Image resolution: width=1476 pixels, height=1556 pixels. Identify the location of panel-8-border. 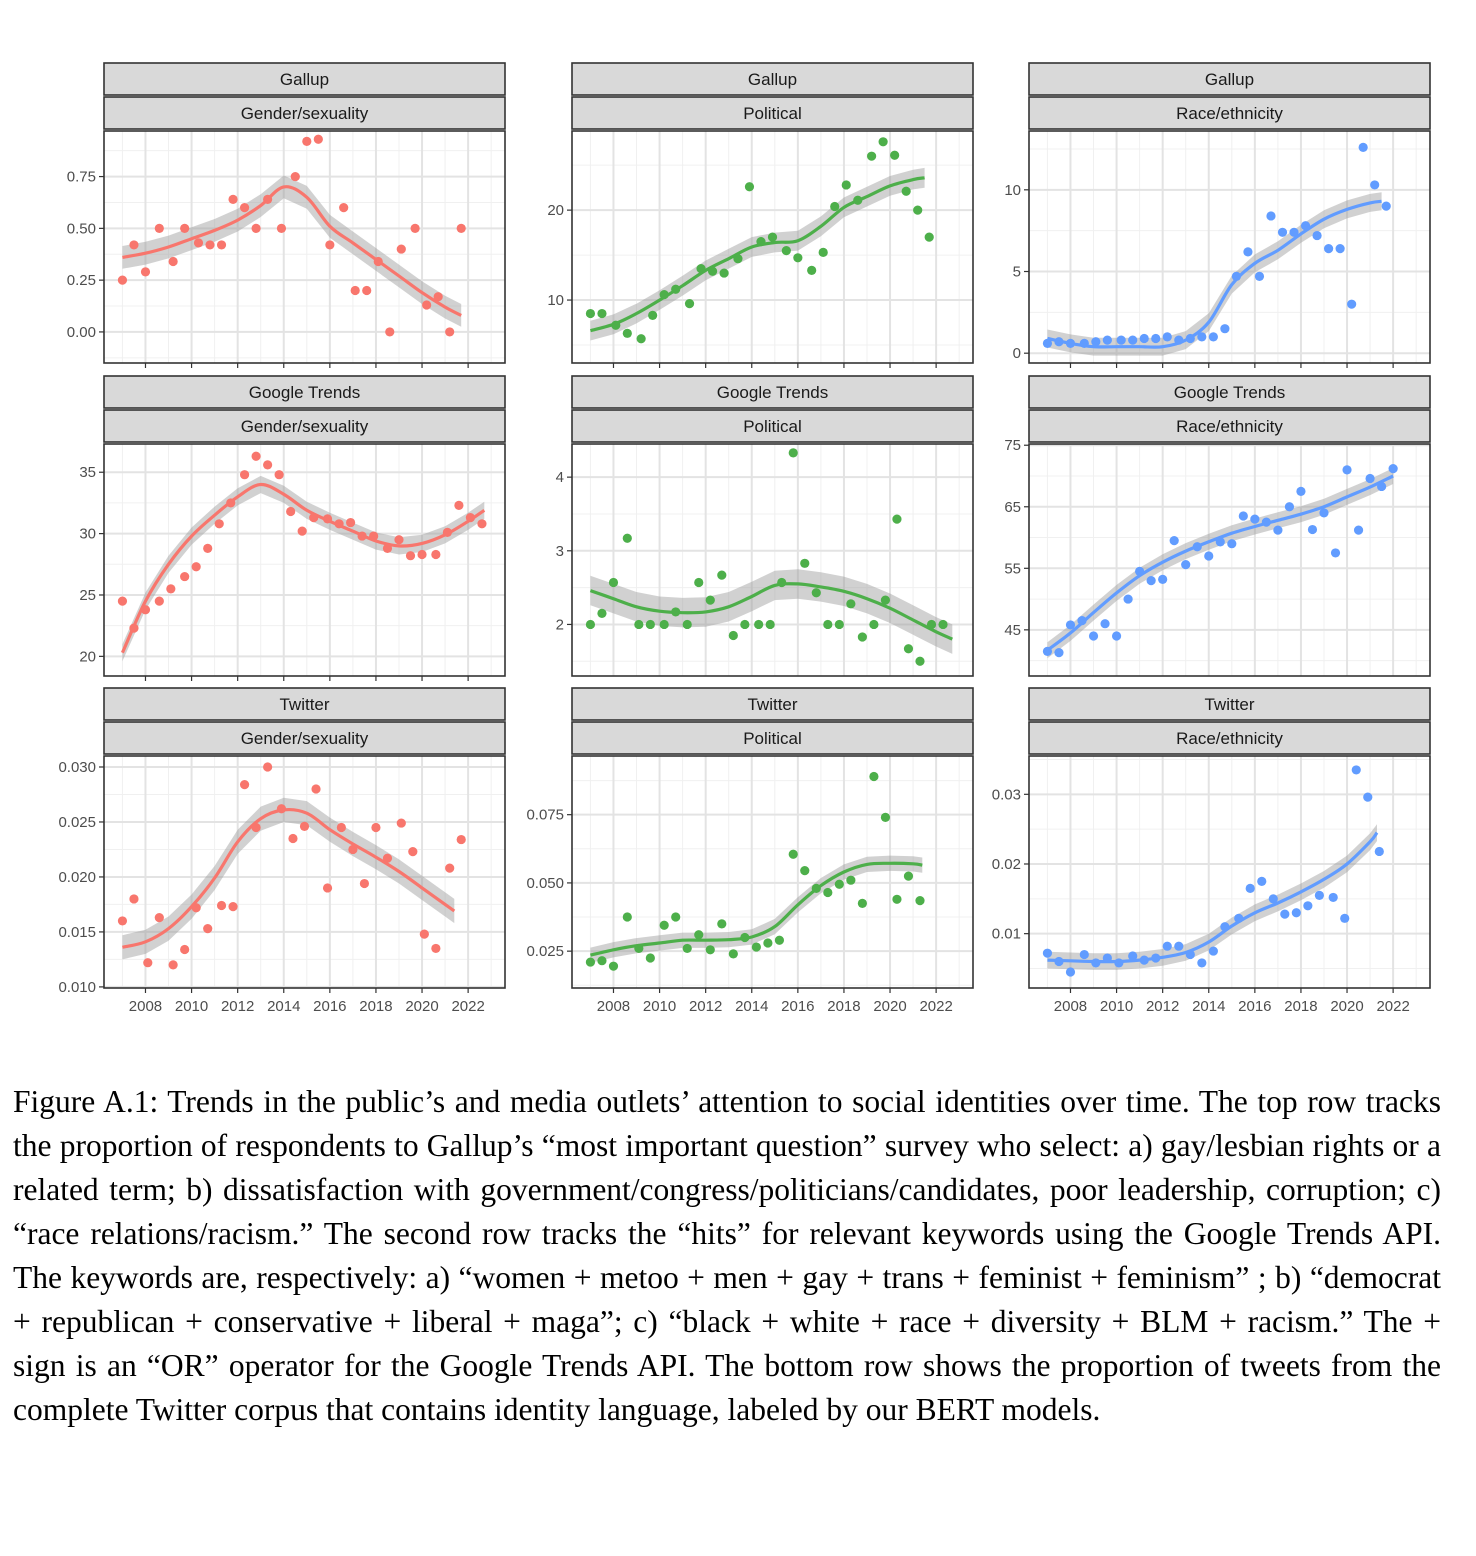
(772, 872).